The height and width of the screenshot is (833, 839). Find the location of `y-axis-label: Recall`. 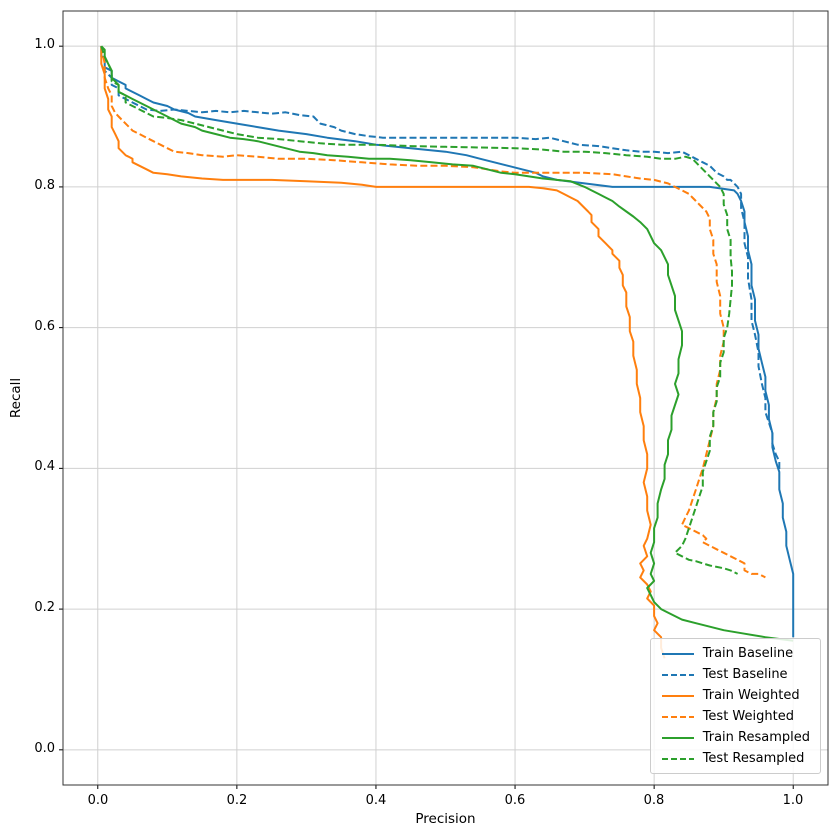

y-axis-label: Recall is located at coordinates (16, 398).